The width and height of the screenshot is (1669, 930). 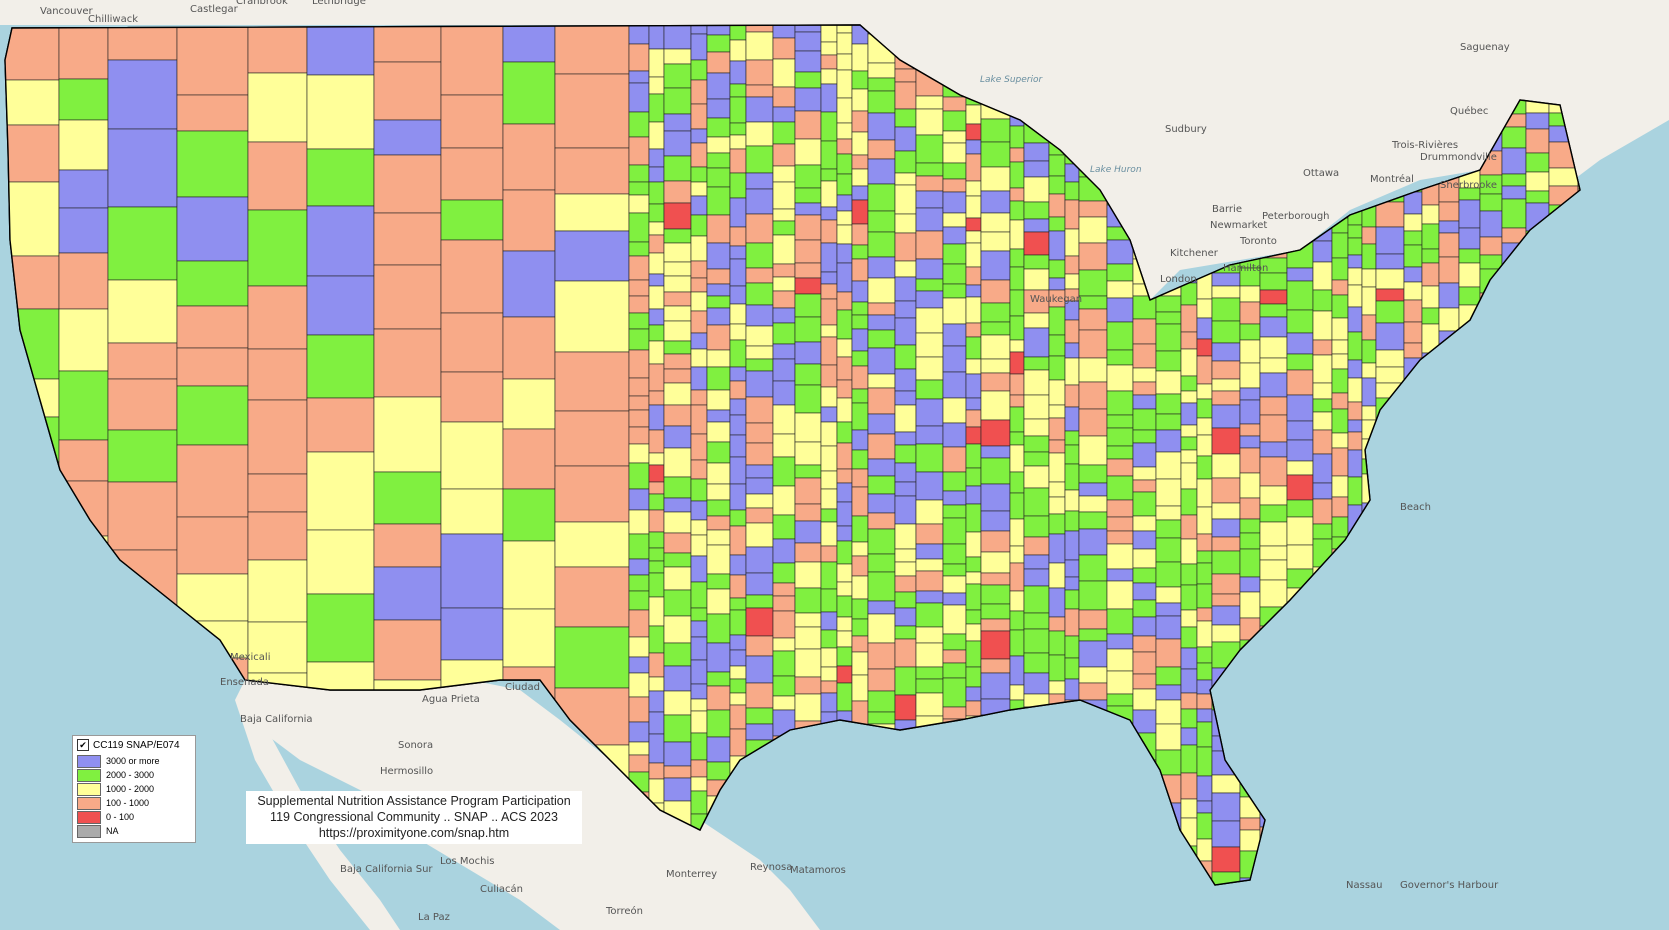 I want to click on place-label: Drummondville, so click(x=1458, y=157).